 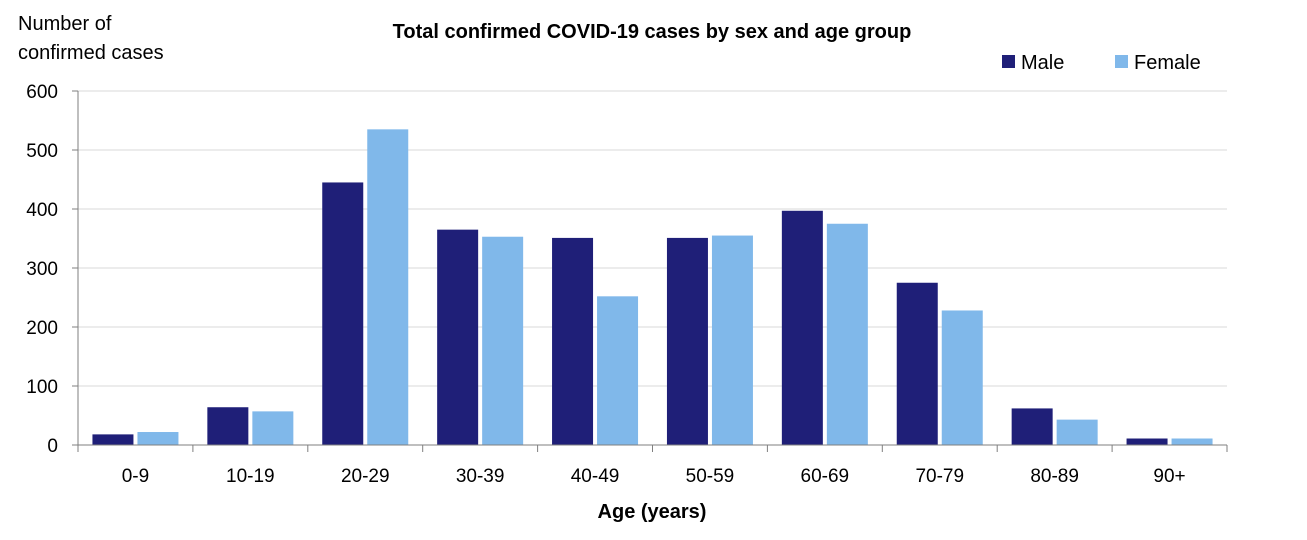 I want to click on x-tick-label: 70-79, so click(x=939, y=476).